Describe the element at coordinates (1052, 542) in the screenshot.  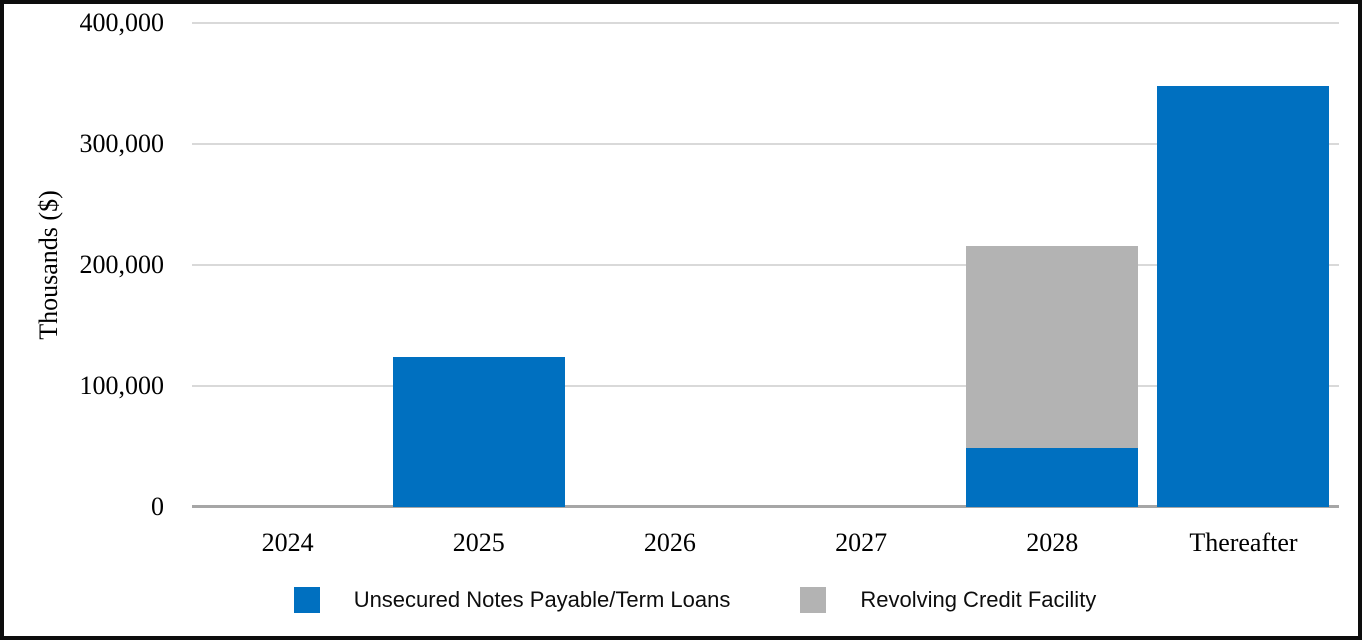
I see `x-tick-label: 2028` at that location.